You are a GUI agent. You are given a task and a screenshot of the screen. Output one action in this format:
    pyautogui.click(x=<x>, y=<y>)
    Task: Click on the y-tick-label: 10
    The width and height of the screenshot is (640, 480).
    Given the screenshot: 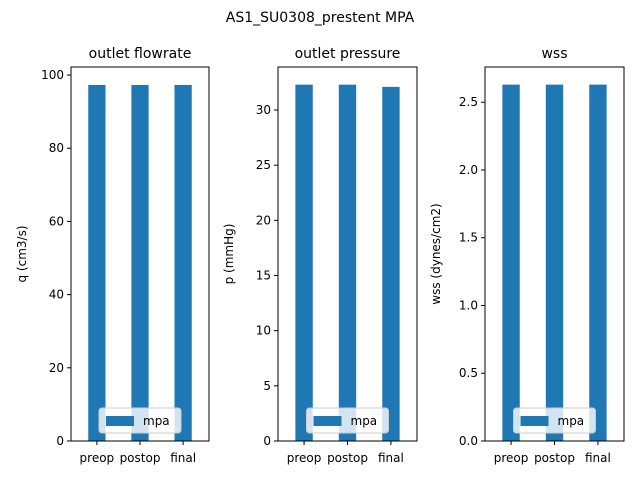 What is the action you would take?
    pyautogui.click(x=263, y=331)
    